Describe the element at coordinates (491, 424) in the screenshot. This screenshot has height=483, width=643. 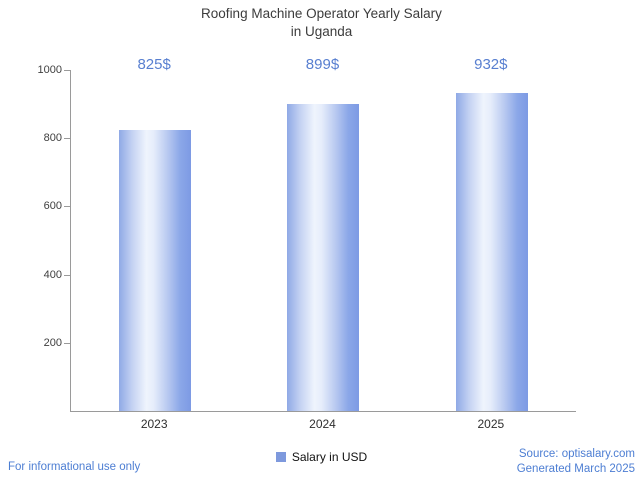
I see `x-tick-label-2025: 2025` at that location.